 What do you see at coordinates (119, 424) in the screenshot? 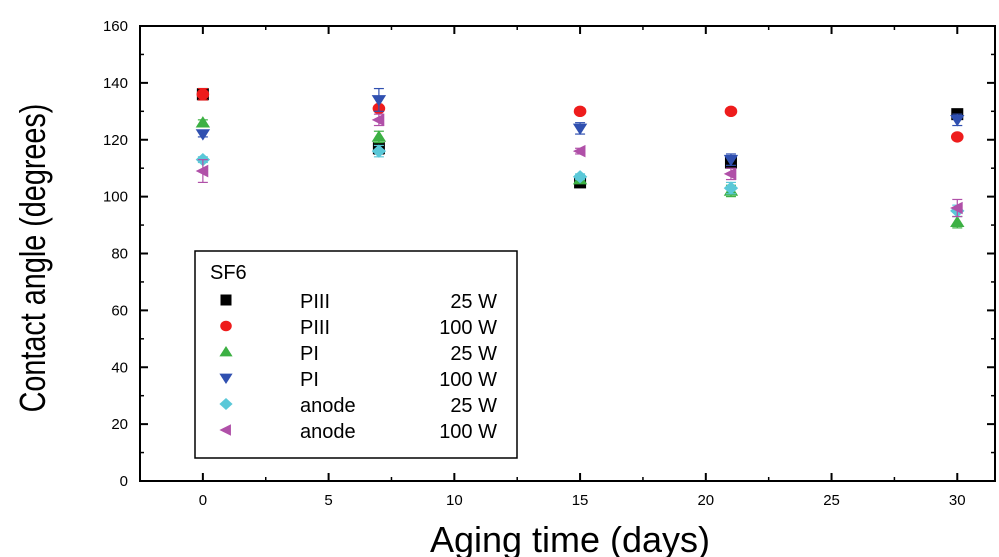
I see `y-tick-label: 20` at bounding box center [119, 424].